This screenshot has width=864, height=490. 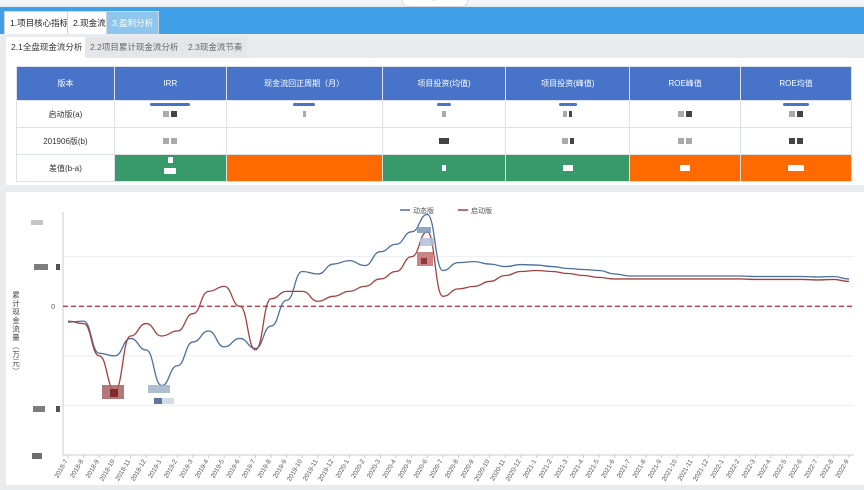 What do you see at coordinates (170, 83) in the screenshot?
I see `header-irr: IRR` at bounding box center [170, 83].